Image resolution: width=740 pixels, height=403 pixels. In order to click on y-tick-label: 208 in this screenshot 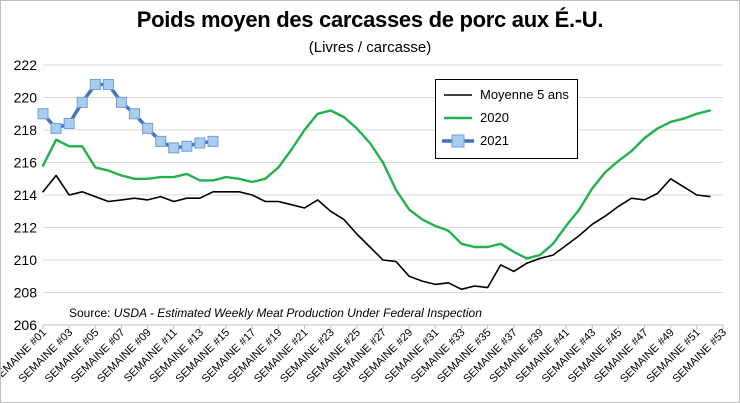, I will do `click(26, 293)`.